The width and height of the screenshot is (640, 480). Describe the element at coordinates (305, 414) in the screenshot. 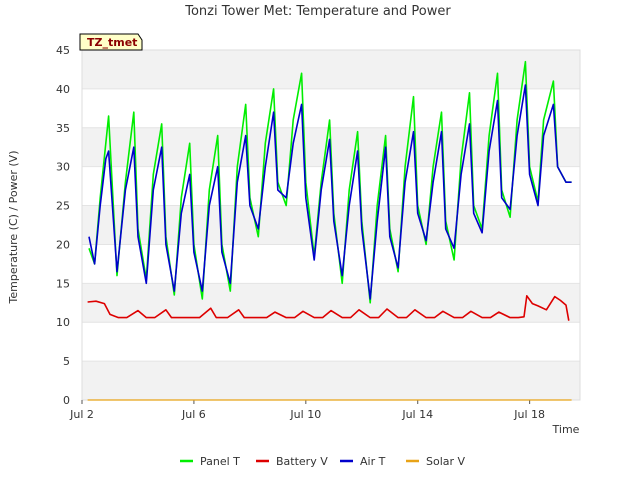

I see `x-tick-label: Jul 10` at that location.